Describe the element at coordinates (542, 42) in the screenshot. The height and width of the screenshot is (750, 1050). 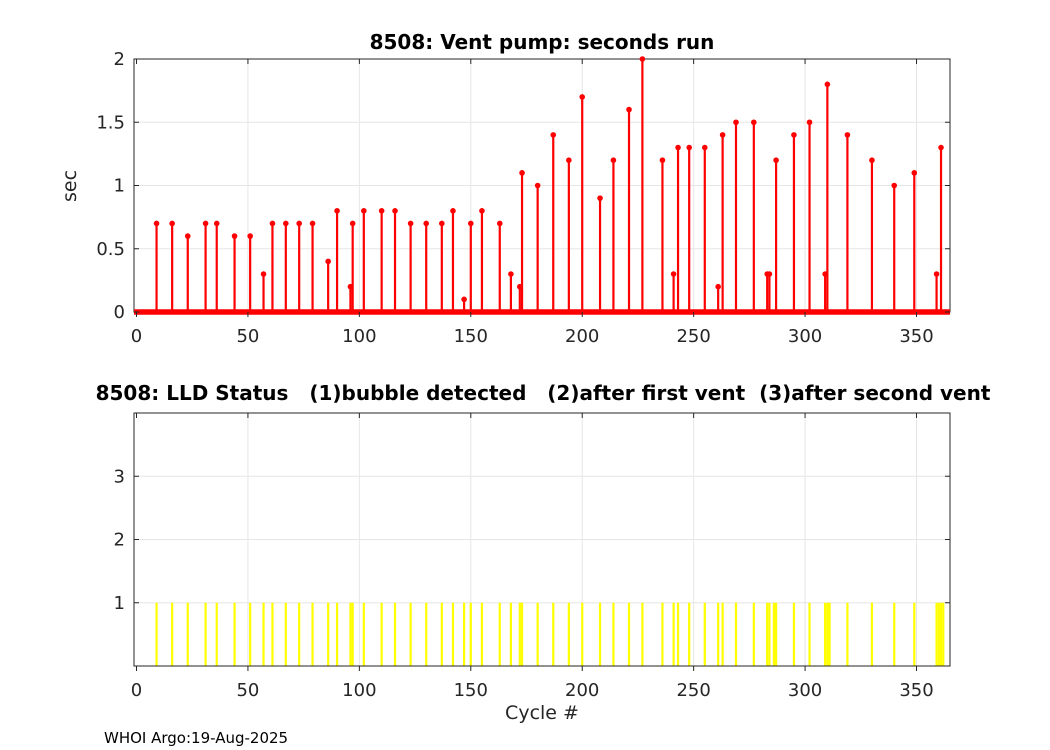
I see `vent-pump-title: 8508: Vent pump: seconds run` at that location.